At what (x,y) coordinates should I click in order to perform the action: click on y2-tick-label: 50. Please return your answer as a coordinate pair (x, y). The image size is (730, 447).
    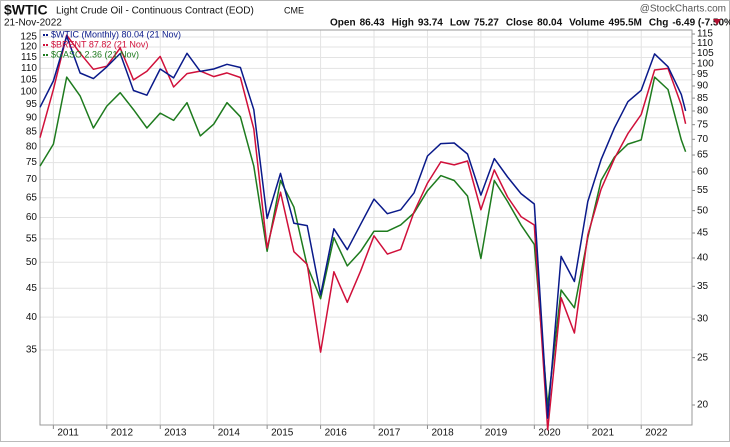
    Looking at the image, I should click on (703, 210).